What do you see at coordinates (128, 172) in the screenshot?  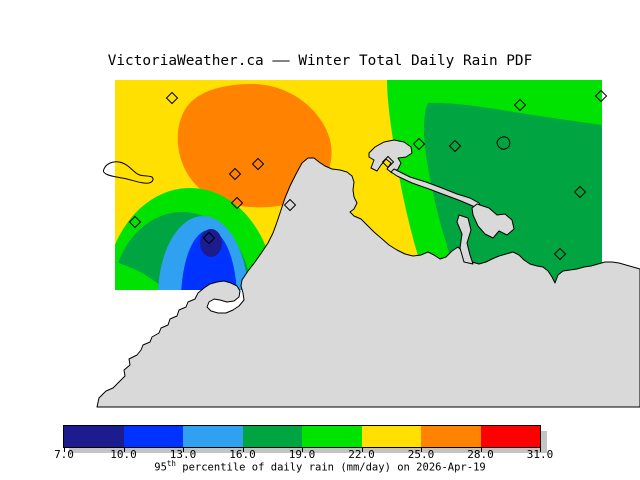 I see `coastline-west-islet` at bounding box center [128, 172].